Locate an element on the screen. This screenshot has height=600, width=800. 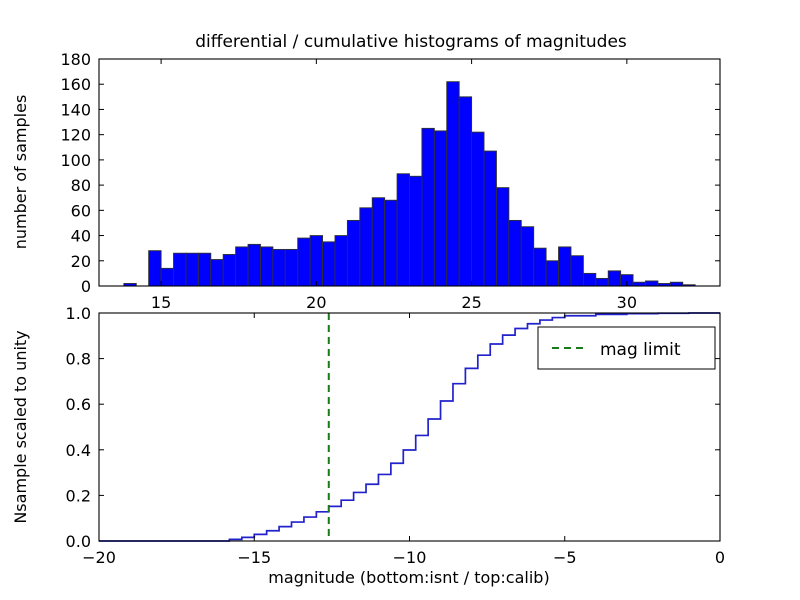
bottom-y-tick-label: 0.2 is located at coordinates (78, 495).